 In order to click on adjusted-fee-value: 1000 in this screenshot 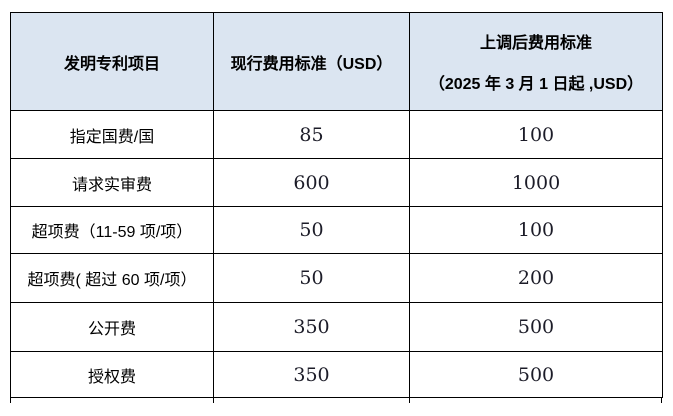, I will do `click(536, 182)`.